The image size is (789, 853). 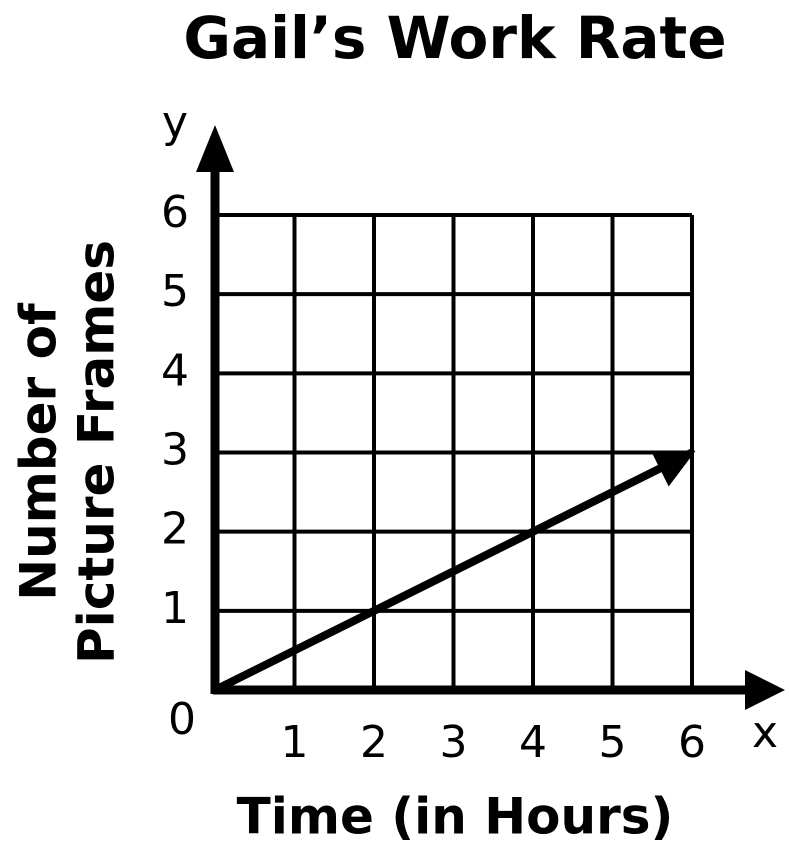 What do you see at coordinates (613, 742) in the screenshot?
I see `x-tick-label: 5` at bounding box center [613, 742].